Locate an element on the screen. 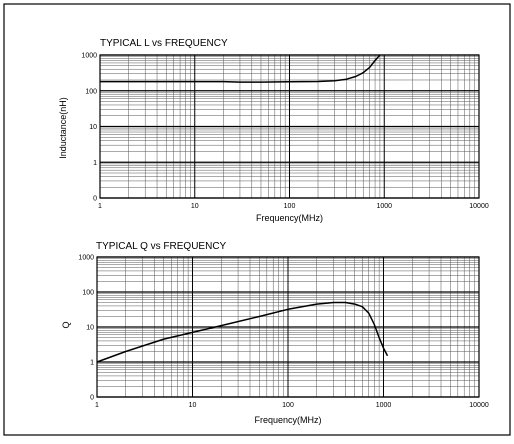  q-y-tick-label: 1 is located at coordinates (92, 363).